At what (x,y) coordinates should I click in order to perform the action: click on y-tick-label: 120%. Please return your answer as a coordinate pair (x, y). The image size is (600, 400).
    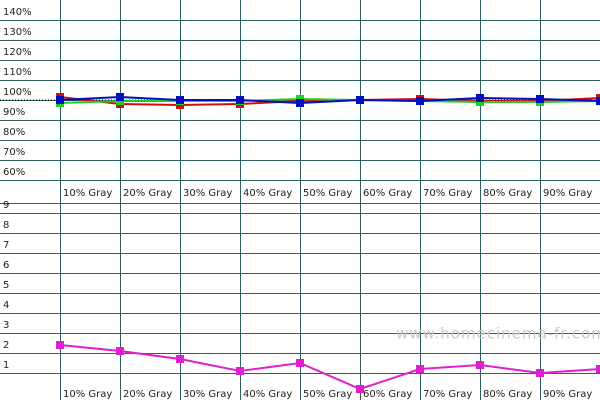
    Looking at the image, I should click on (17, 52).